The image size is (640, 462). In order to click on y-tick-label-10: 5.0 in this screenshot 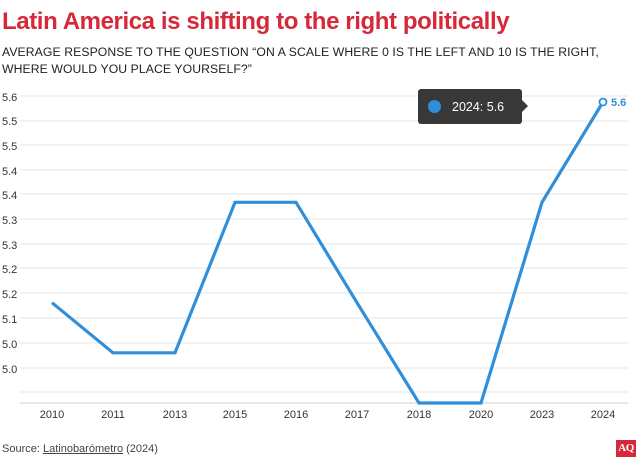, I will do `click(9, 345)`.